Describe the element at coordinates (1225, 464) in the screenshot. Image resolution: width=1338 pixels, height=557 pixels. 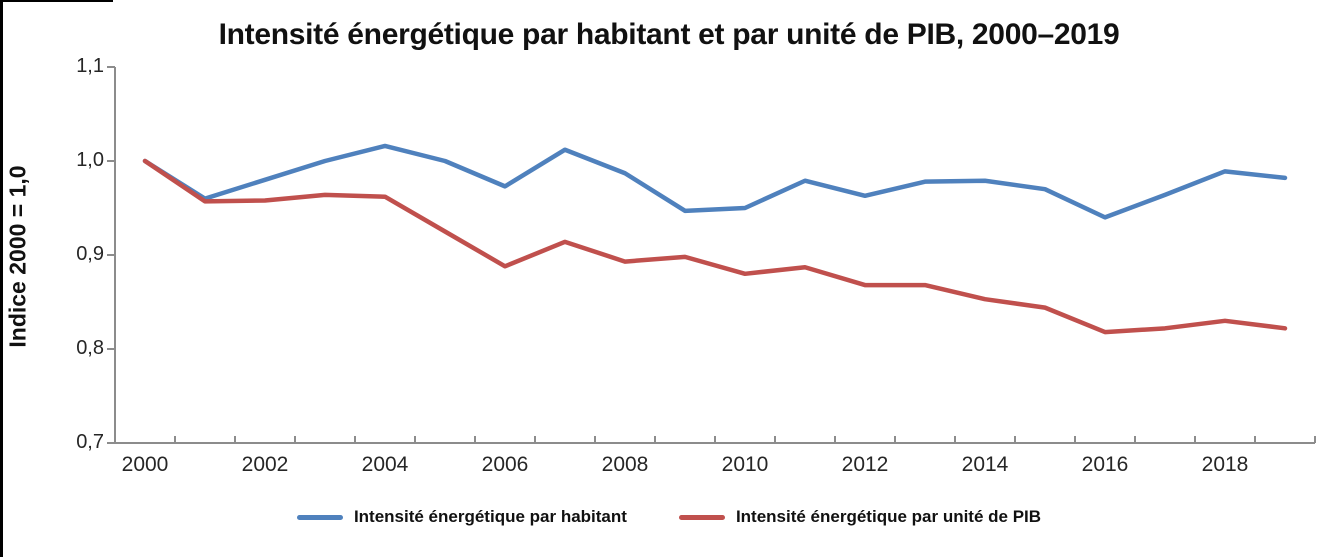
I see `x-tick-label: 2018` at that location.